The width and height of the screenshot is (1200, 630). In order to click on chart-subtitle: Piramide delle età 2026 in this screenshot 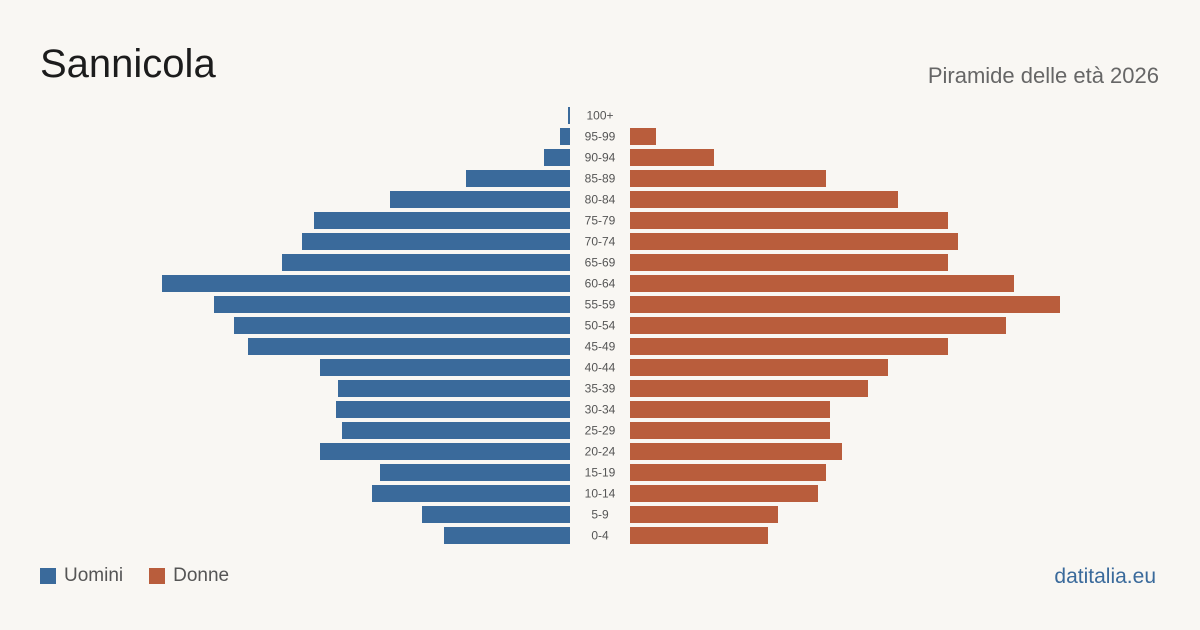, I will do `click(1043, 75)`.